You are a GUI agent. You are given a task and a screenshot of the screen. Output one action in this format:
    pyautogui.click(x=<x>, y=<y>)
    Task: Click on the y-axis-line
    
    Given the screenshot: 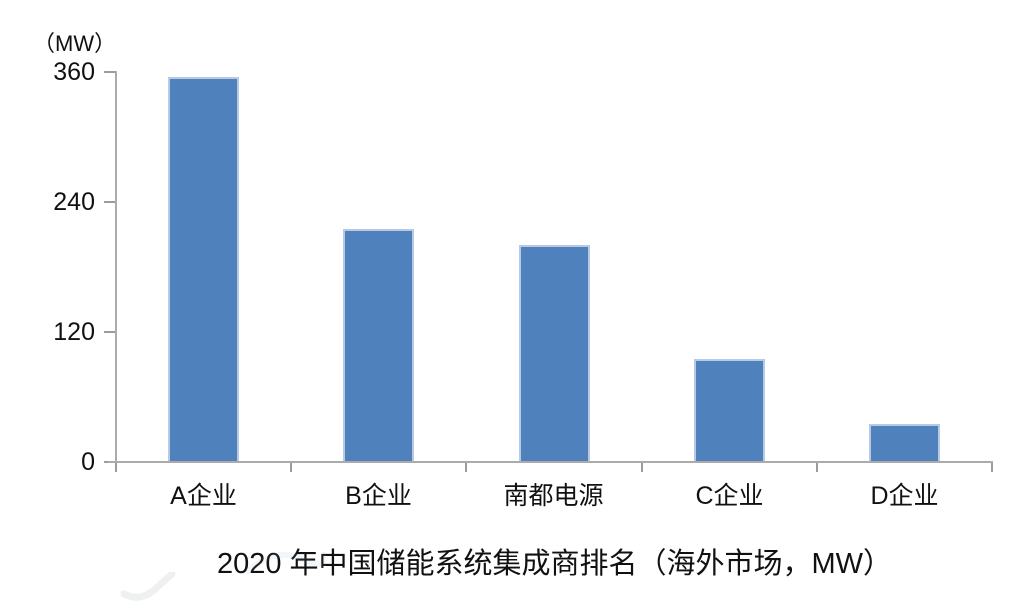 What is the action you would take?
    pyautogui.click(x=116, y=267)
    